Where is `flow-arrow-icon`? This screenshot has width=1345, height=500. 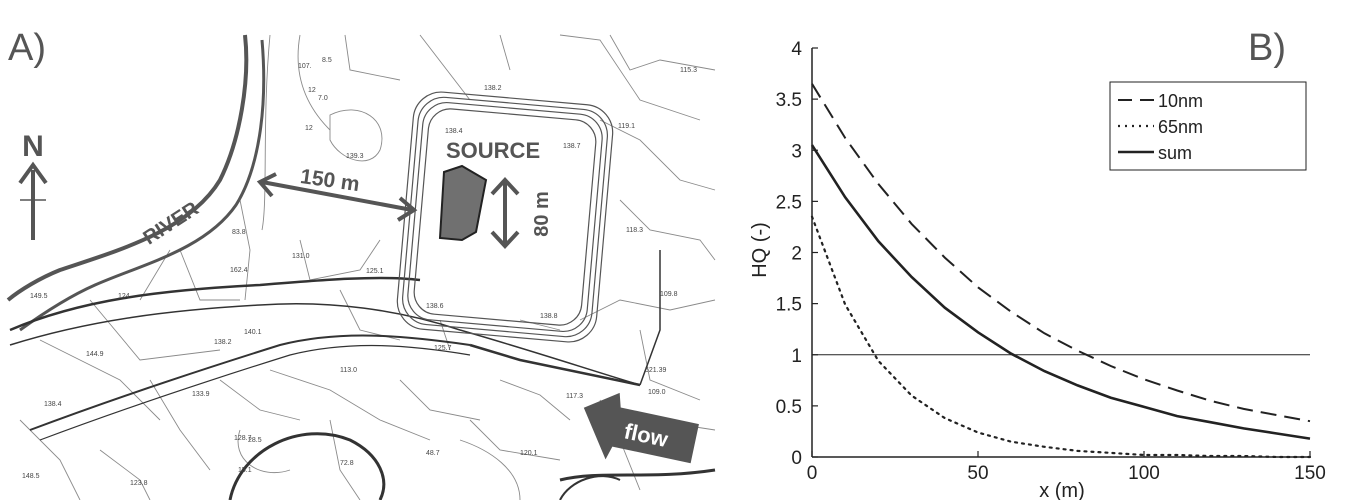
flow-arrow-icon is located at coordinates (641, 428).